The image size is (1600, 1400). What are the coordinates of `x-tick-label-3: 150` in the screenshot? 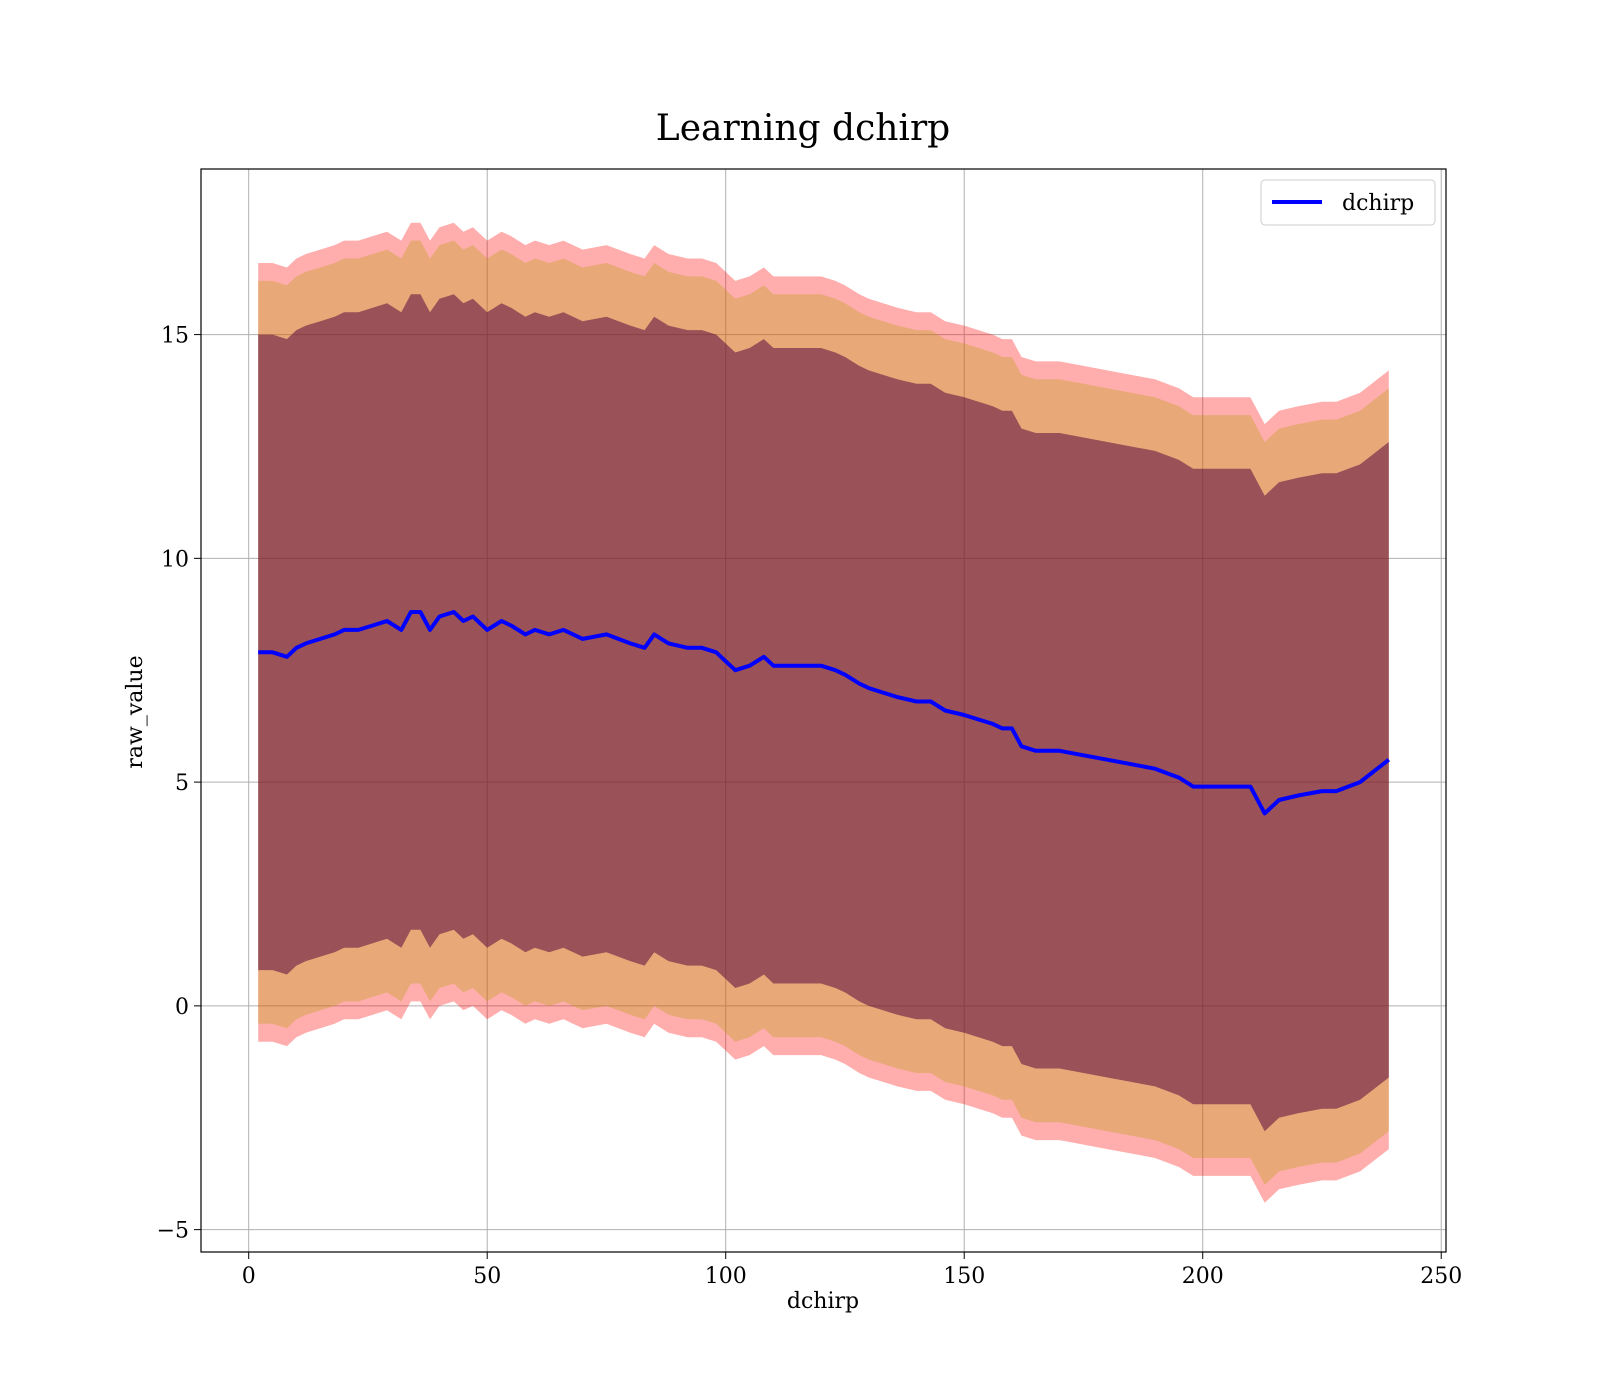 It's located at (964, 1276).